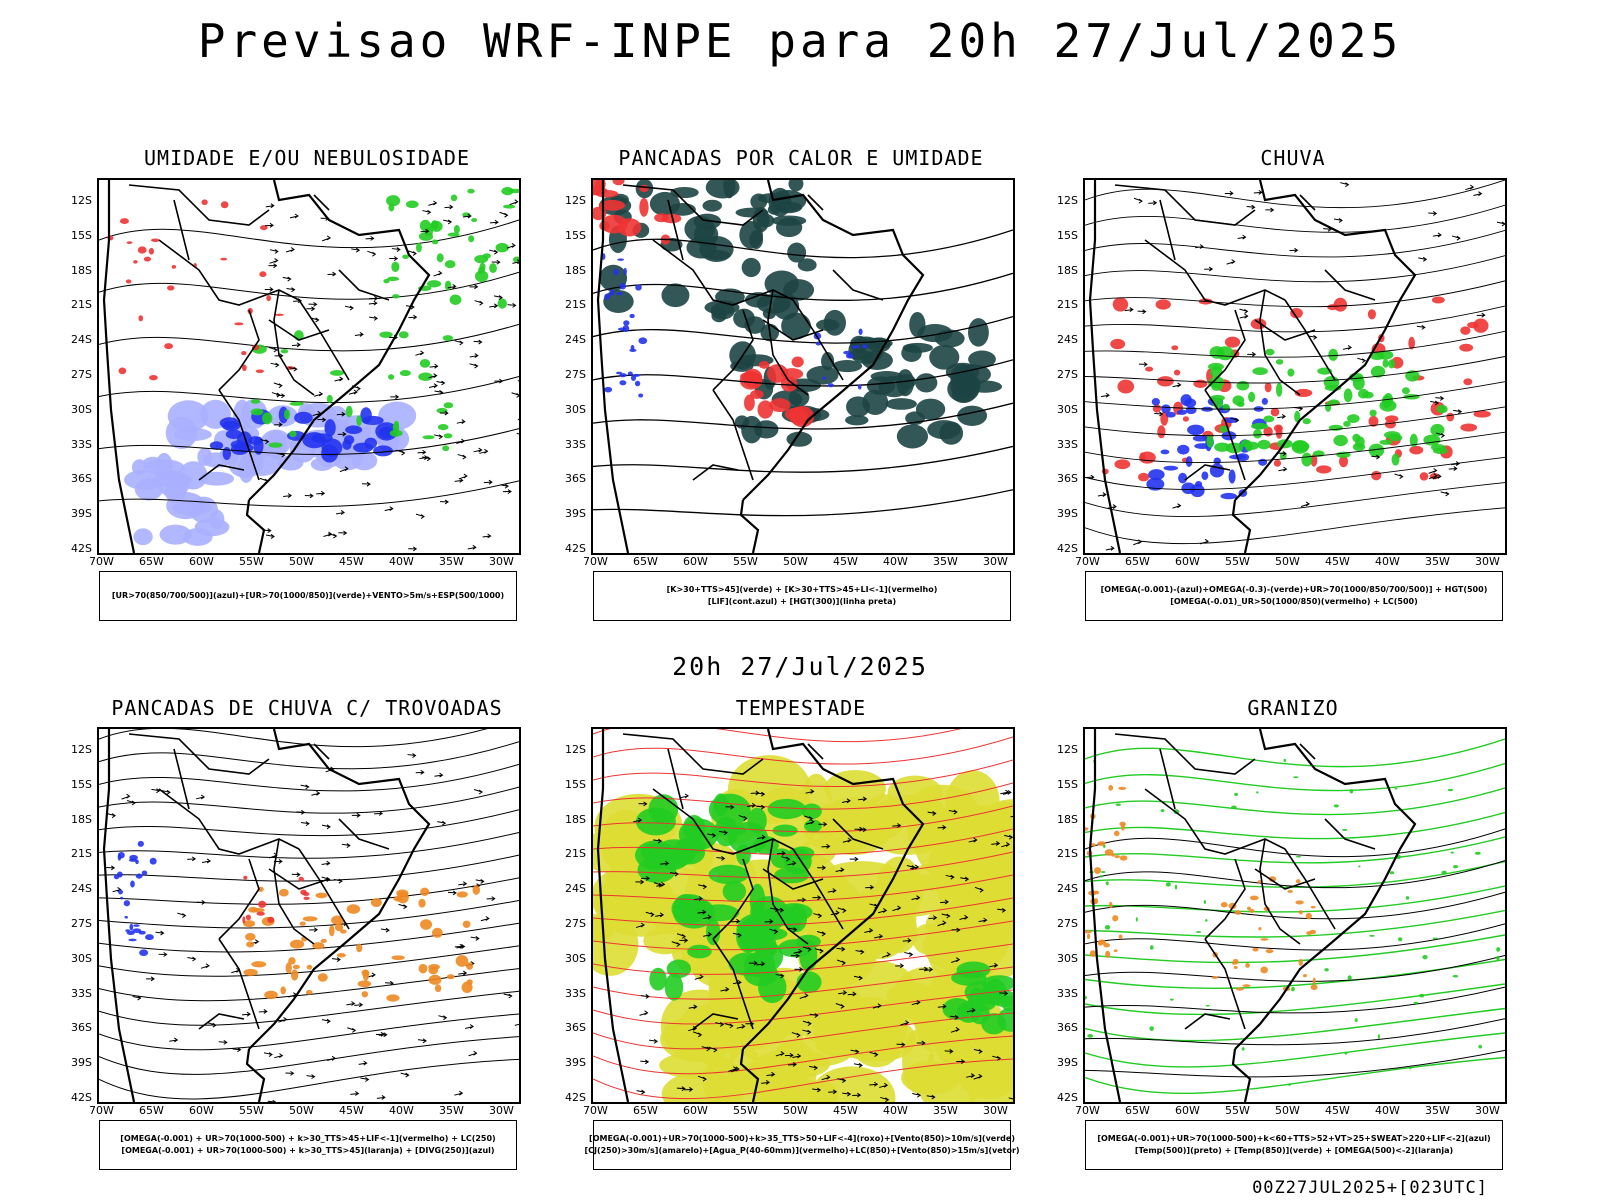 Image resolution: width=1600 pixels, height=1200 pixels. I want to click on latitude-label: 27S, so click(575, 923).